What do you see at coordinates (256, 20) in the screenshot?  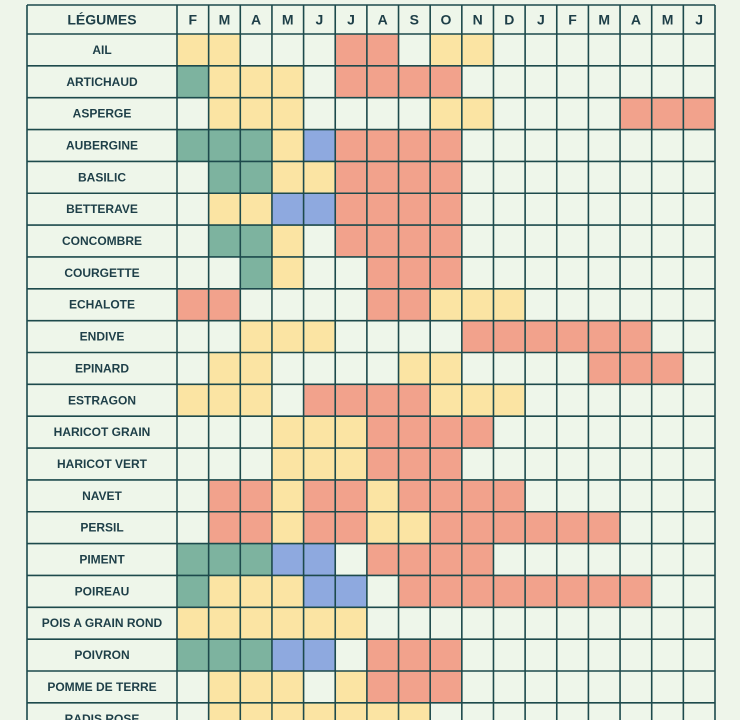 I see `month-header: A` at bounding box center [256, 20].